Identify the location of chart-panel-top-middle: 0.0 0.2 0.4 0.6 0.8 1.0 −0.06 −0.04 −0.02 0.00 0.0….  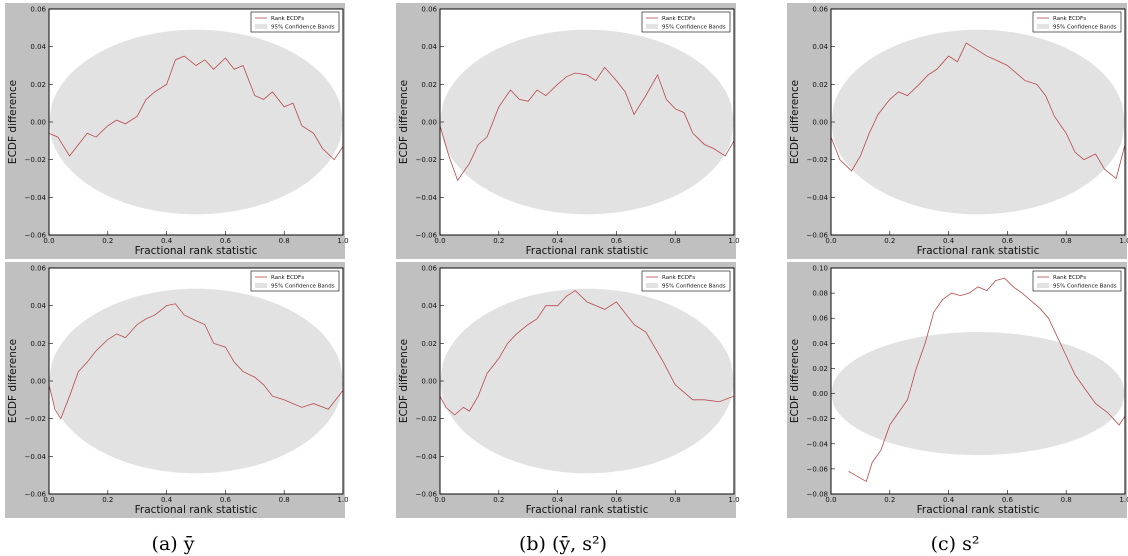
(568, 131).